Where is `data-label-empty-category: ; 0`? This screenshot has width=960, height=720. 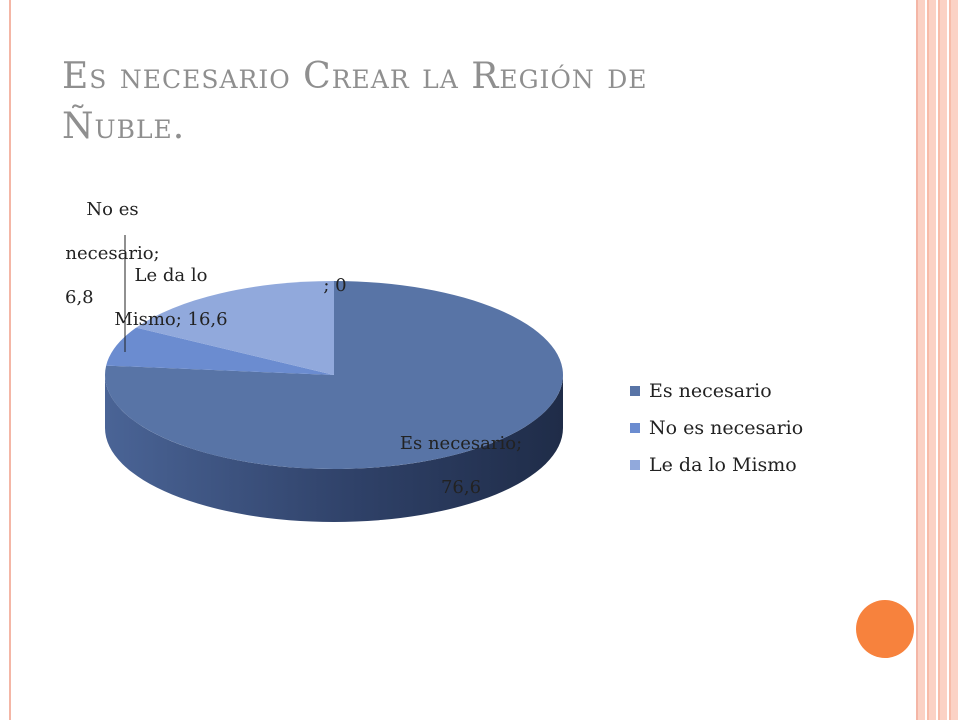
data-label-empty-category: ; 0 is located at coordinates (335, 286).